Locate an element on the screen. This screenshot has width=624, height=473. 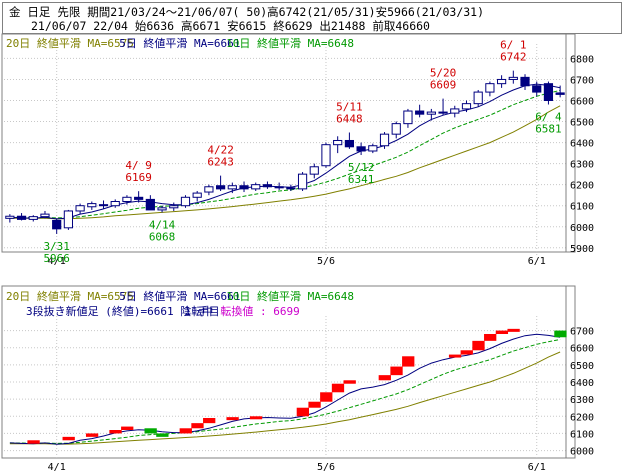
x-tick-label: 6/1 is located at coordinates (537, 467).